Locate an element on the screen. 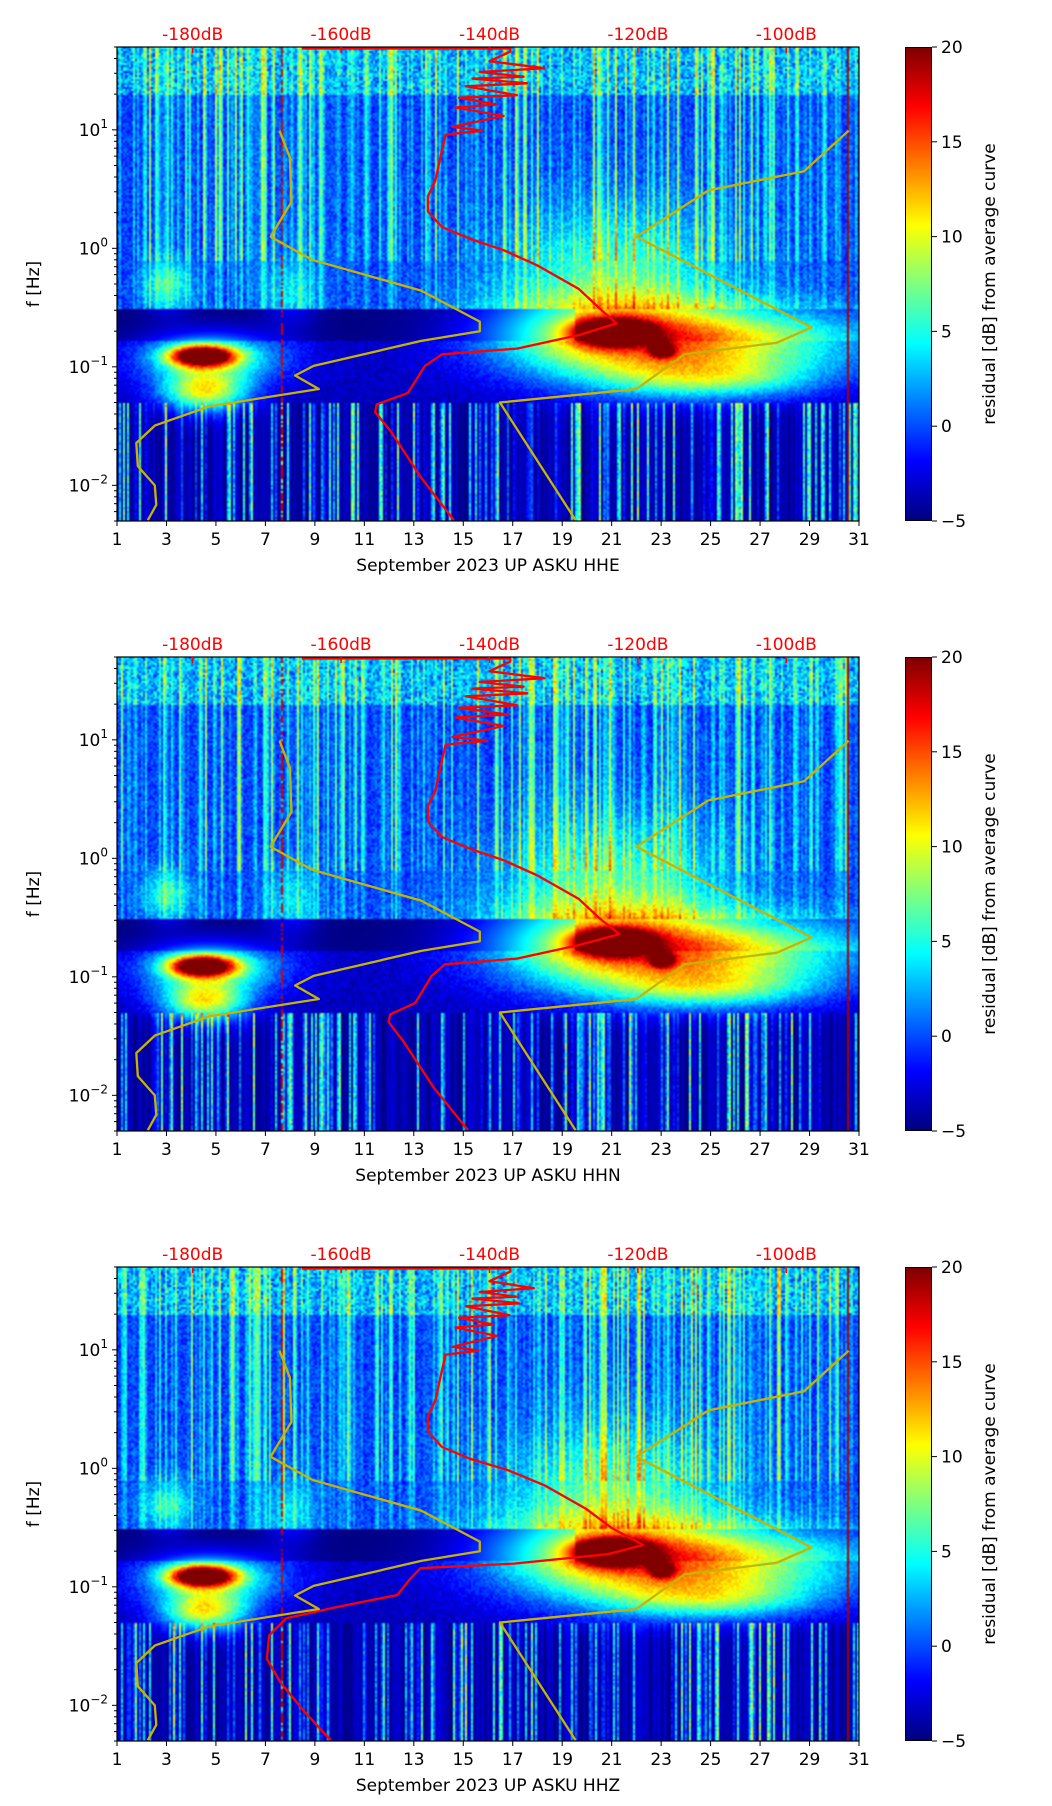 Image resolution: width=1052 pixels, height=1806 pixels. colorbar-hhe is located at coordinates (918, 284).